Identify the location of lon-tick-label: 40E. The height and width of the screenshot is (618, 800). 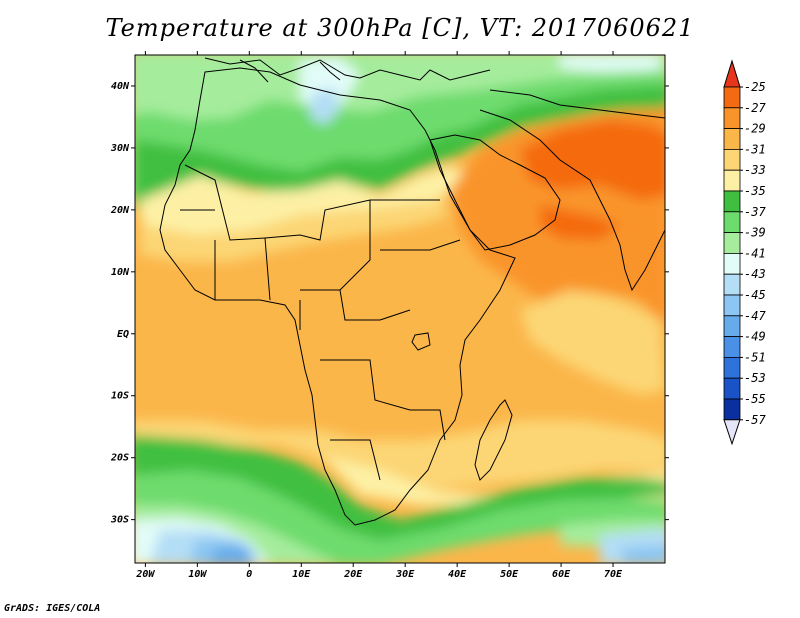
(457, 574).